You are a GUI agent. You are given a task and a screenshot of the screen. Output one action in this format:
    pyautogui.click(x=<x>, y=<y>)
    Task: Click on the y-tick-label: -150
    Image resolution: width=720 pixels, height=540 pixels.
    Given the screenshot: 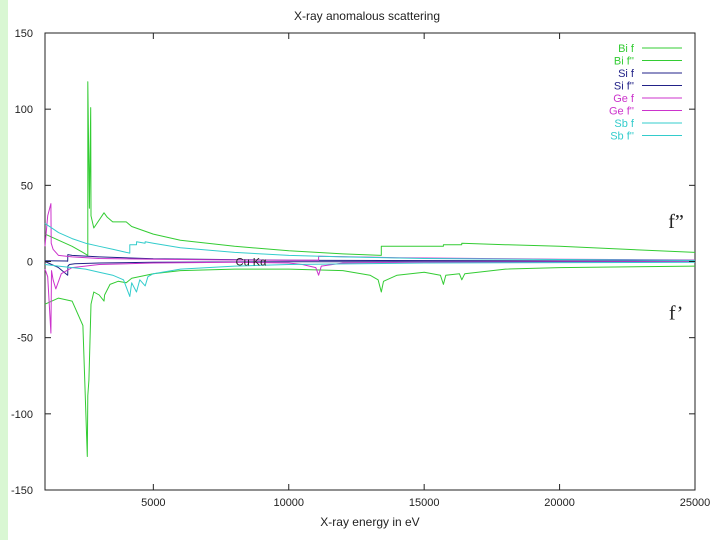 What is the action you would take?
    pyautogui.click(x=22, y=491)
    